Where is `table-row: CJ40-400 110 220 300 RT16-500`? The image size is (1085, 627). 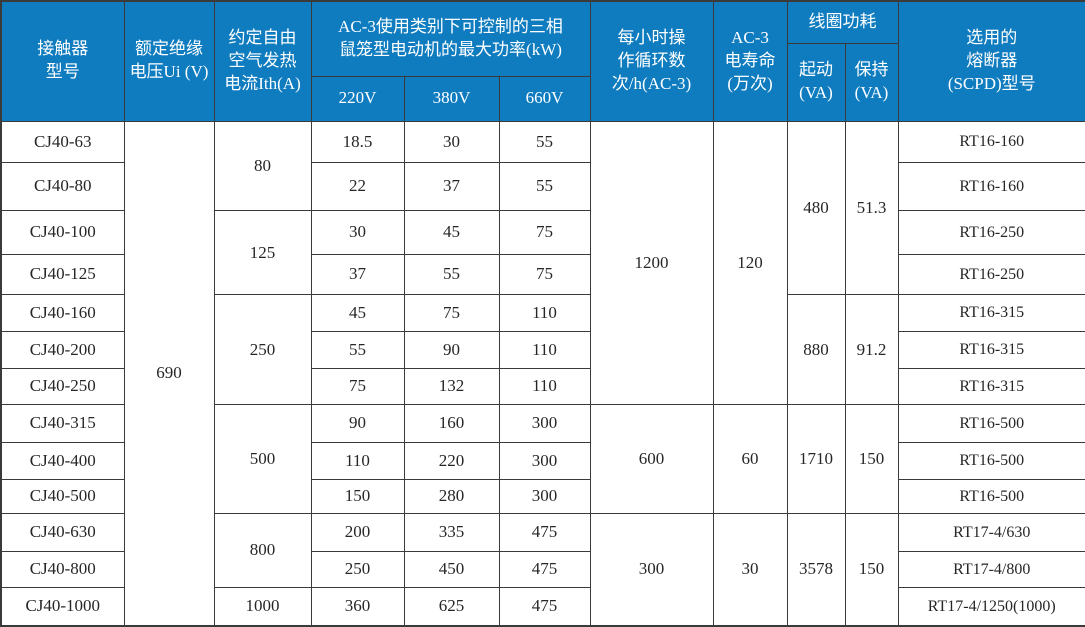 table-row: CJ40-400 110 220 300 RT16-500 is located at coordinates (542, 460).